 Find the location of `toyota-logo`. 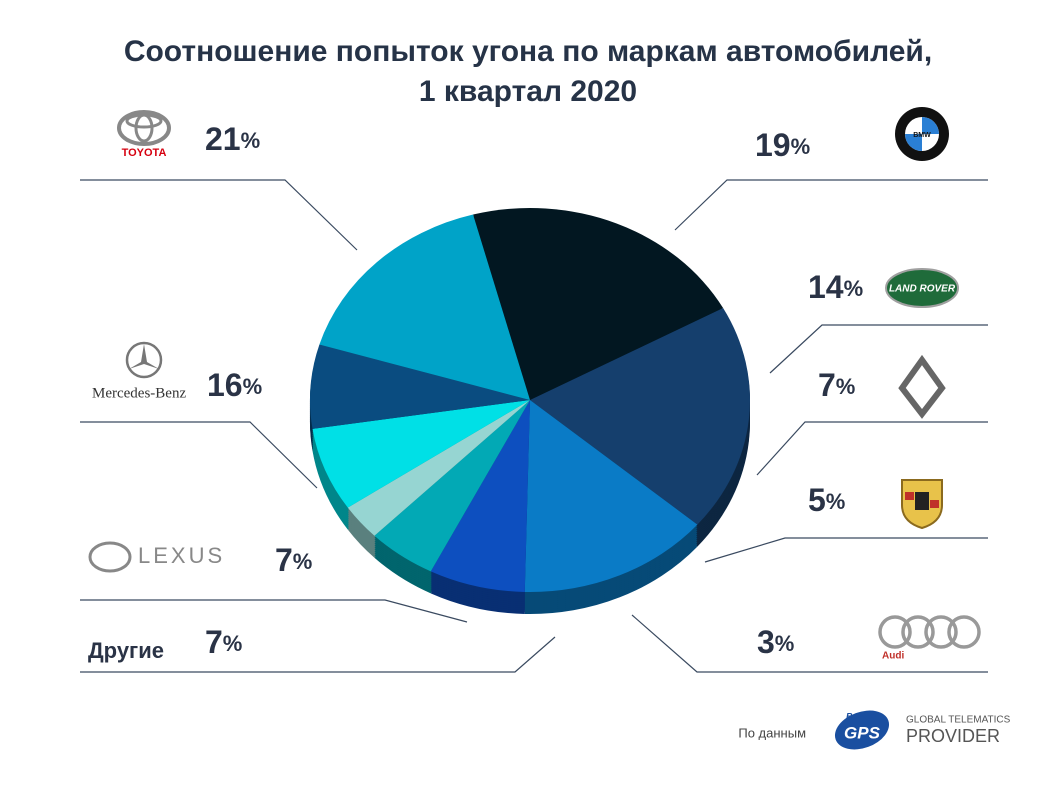

toyota-logo is located at coordinates (144, 128).